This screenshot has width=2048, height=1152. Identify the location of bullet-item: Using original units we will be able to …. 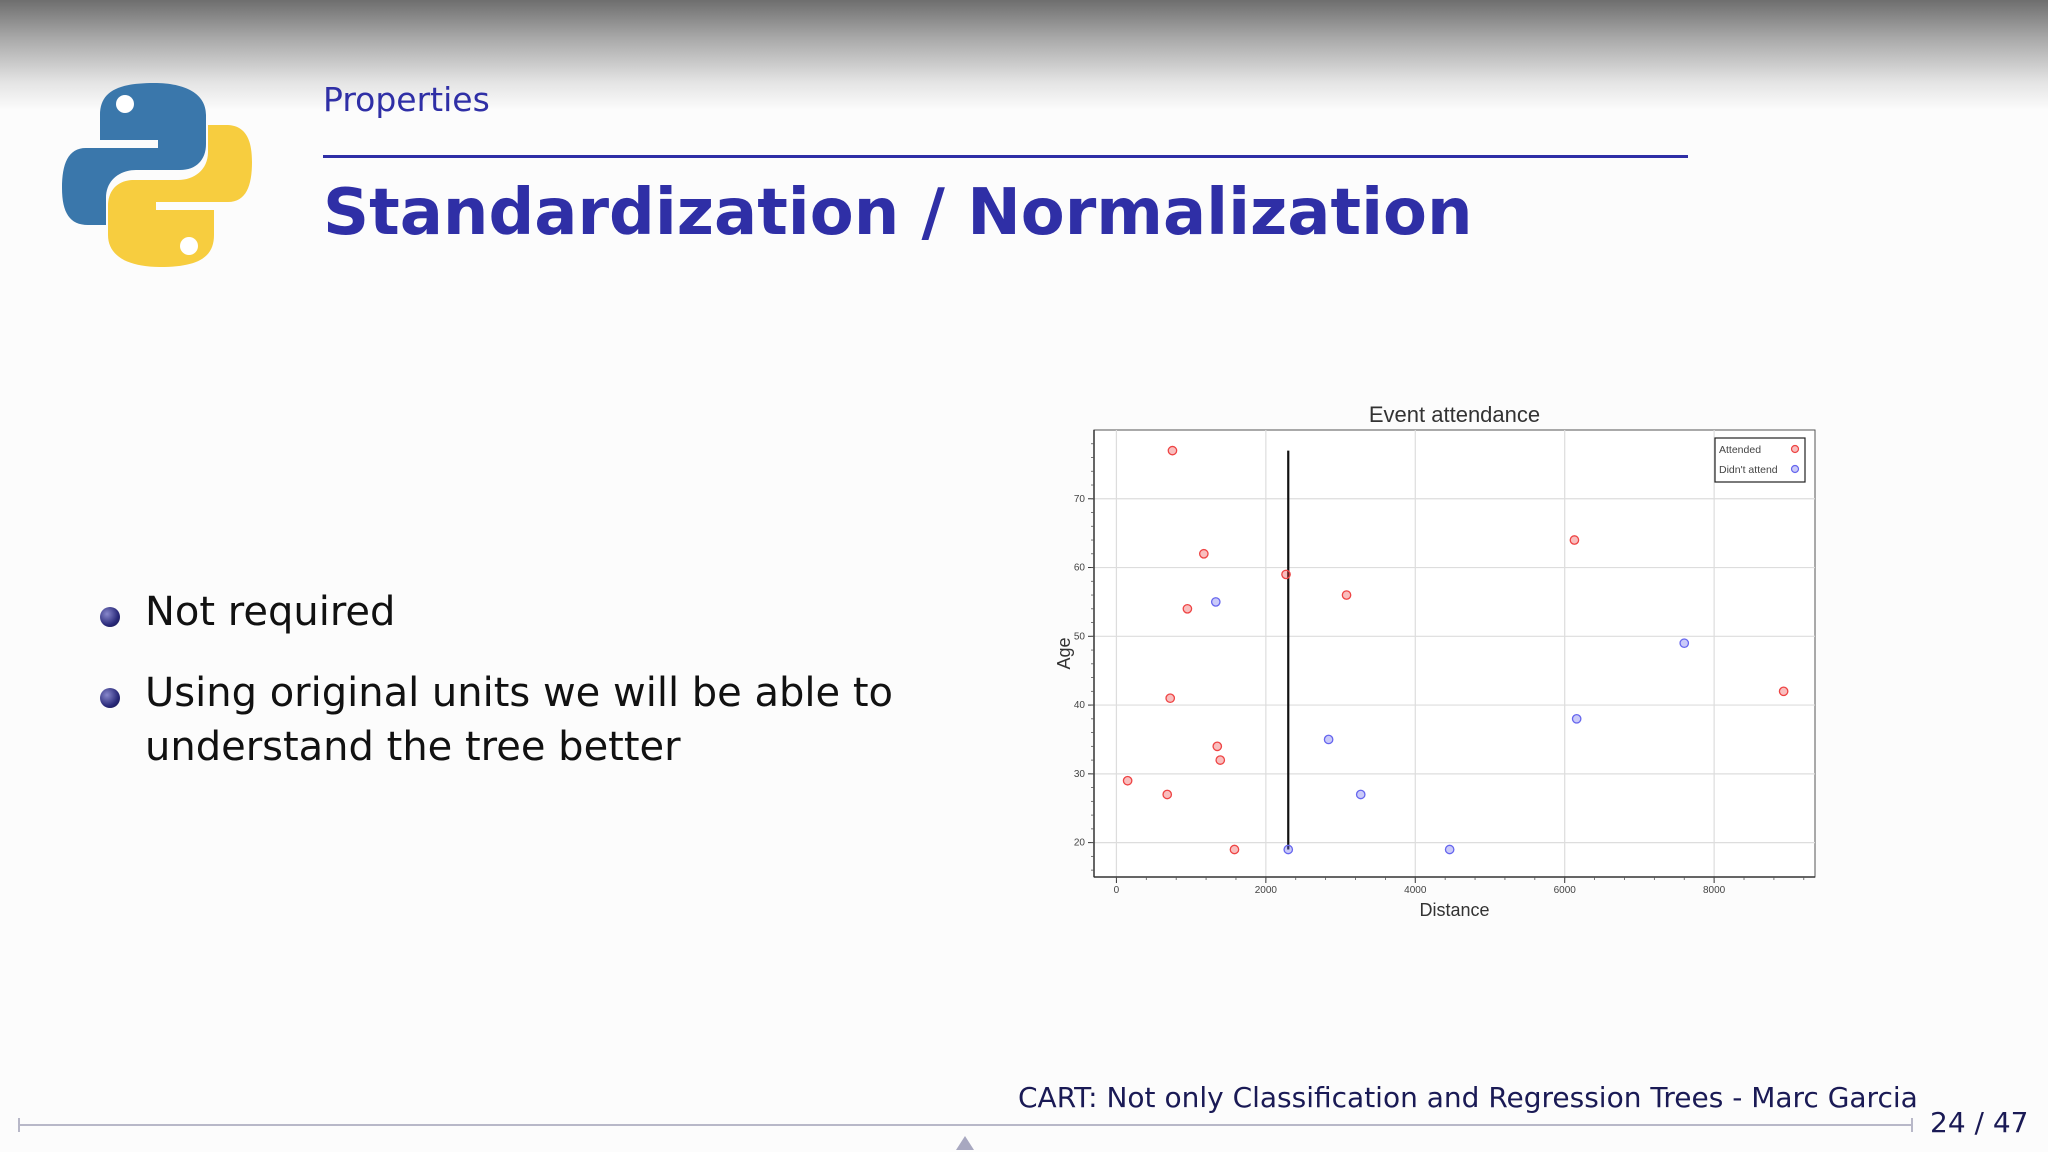
(500, 720).